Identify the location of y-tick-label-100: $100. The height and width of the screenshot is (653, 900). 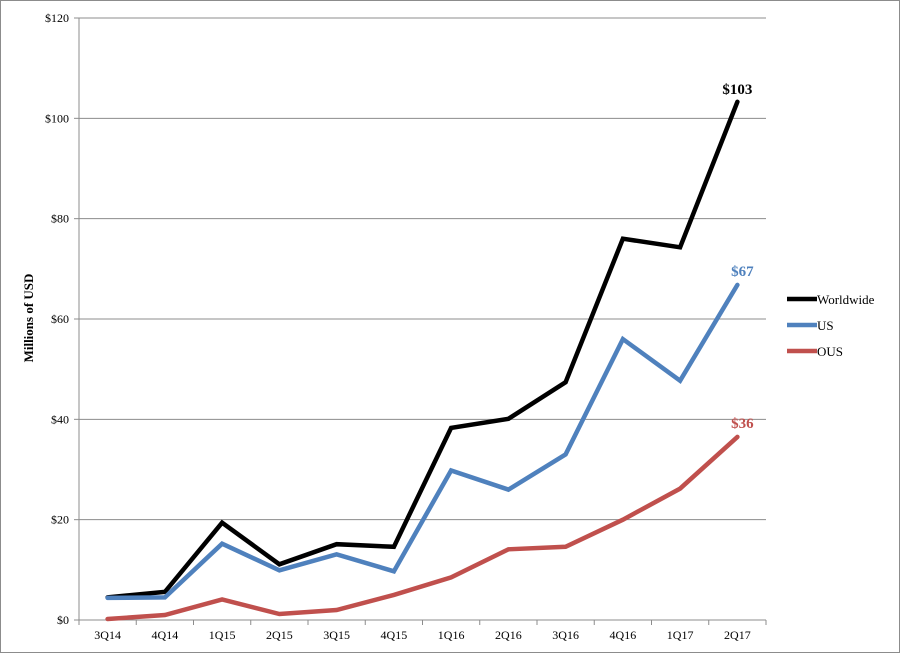
(57, 118).